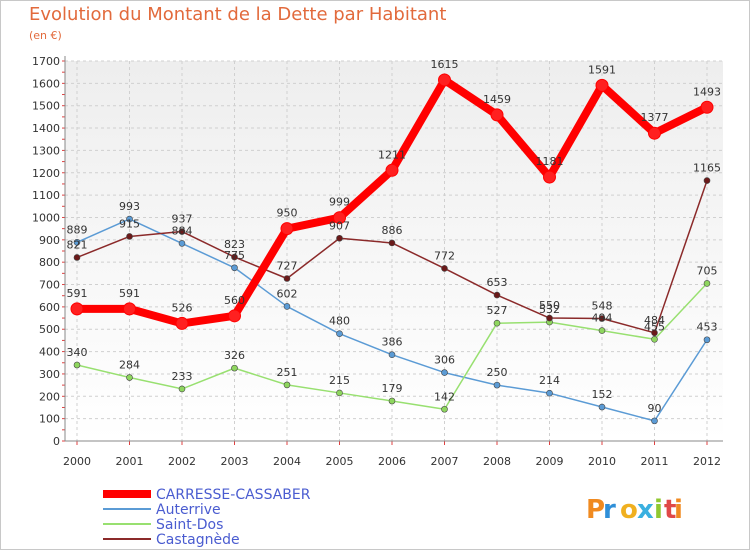 The image size is (750, 550). I want to click on data-label: 386, so click(392, 342).